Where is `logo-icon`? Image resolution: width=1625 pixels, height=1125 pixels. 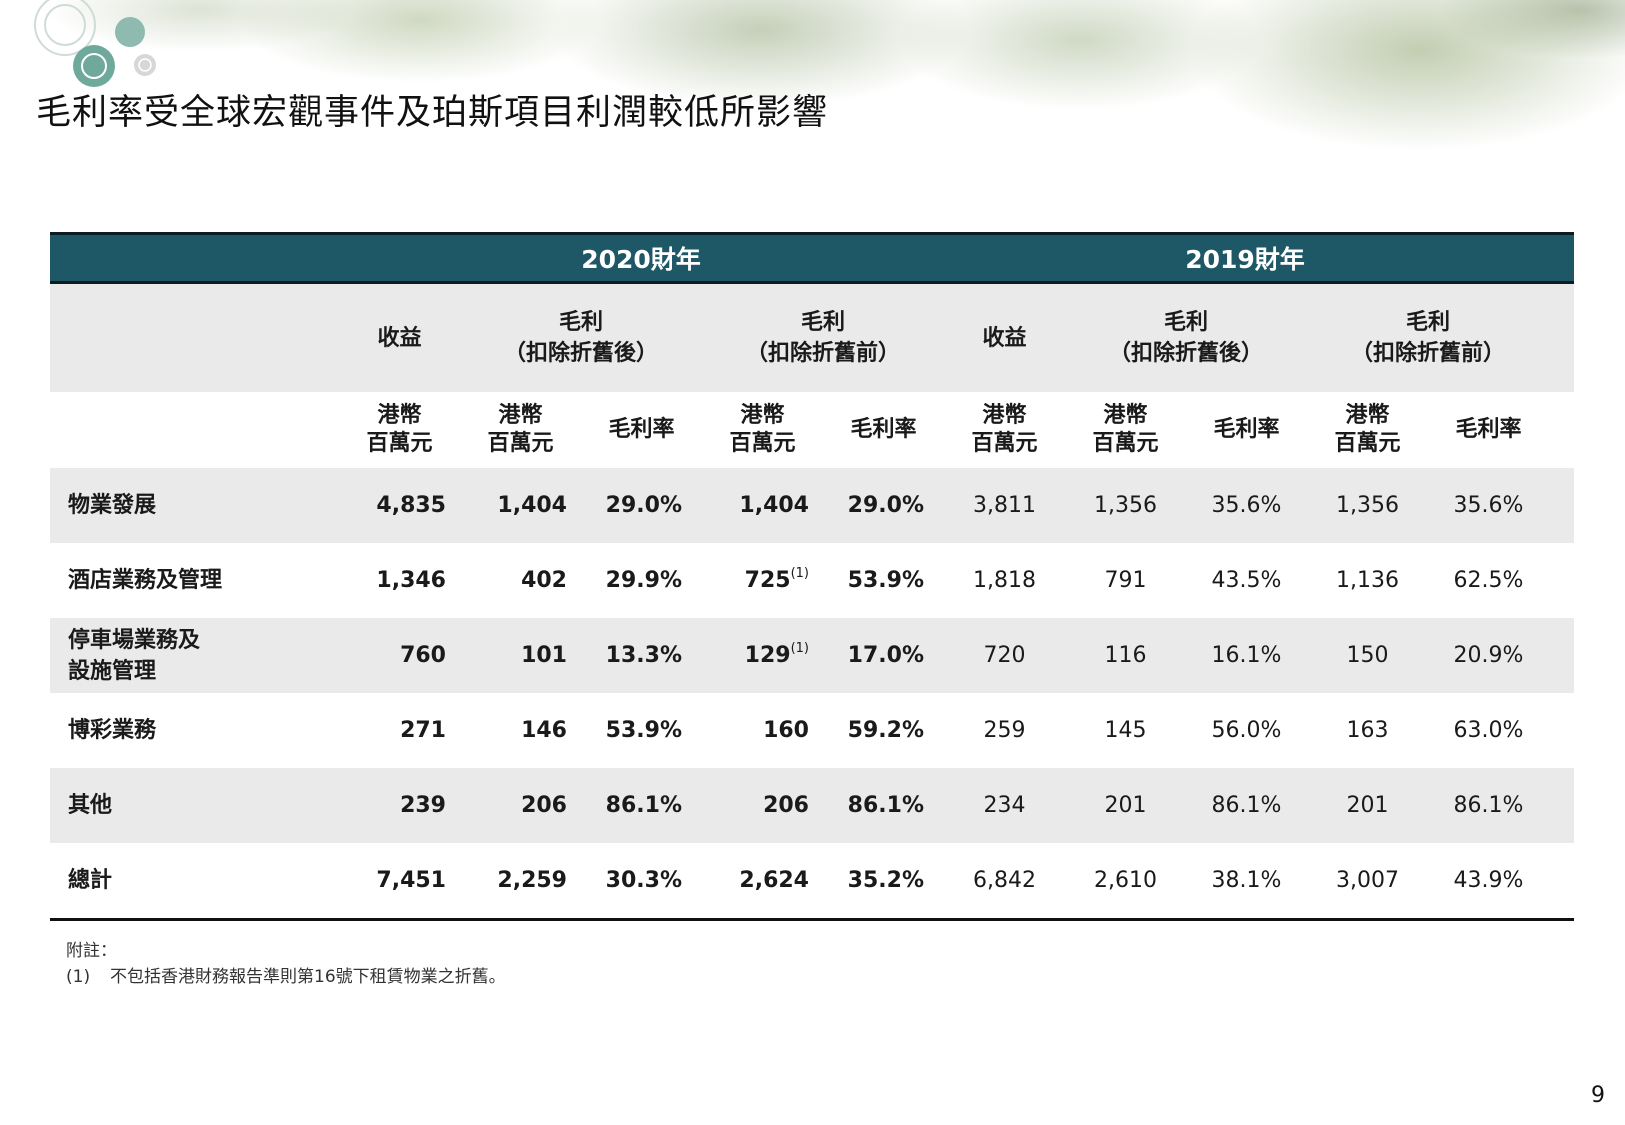
logo-icon is located at coordinates (95, 43).